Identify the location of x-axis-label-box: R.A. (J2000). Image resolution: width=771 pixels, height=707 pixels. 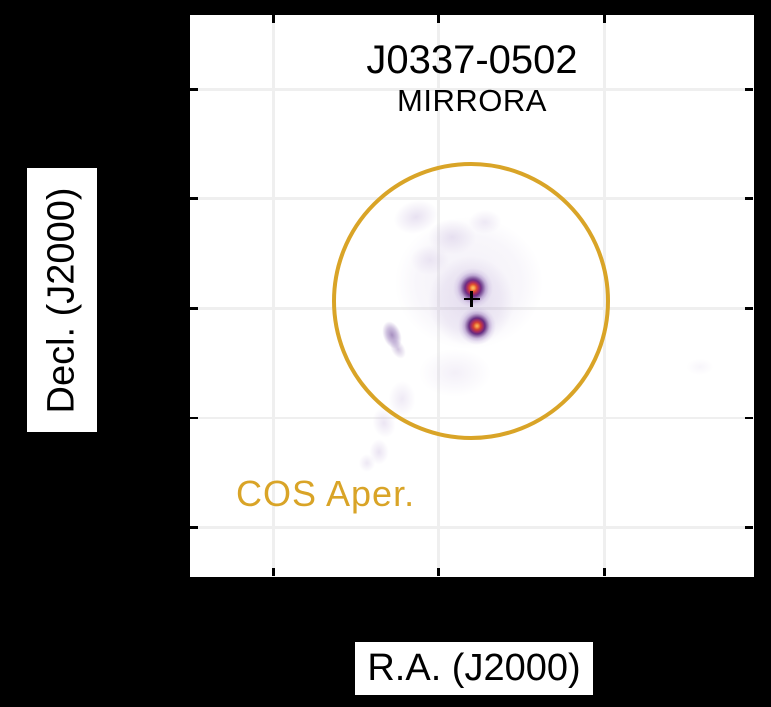
(474, 668).